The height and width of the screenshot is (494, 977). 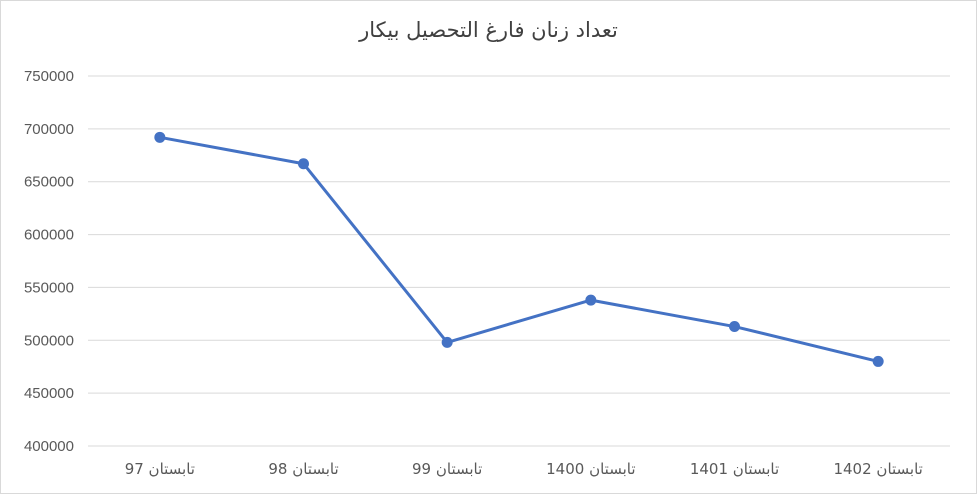 I want to click on y-tick-label: 700000, so click(x=49, y=129).